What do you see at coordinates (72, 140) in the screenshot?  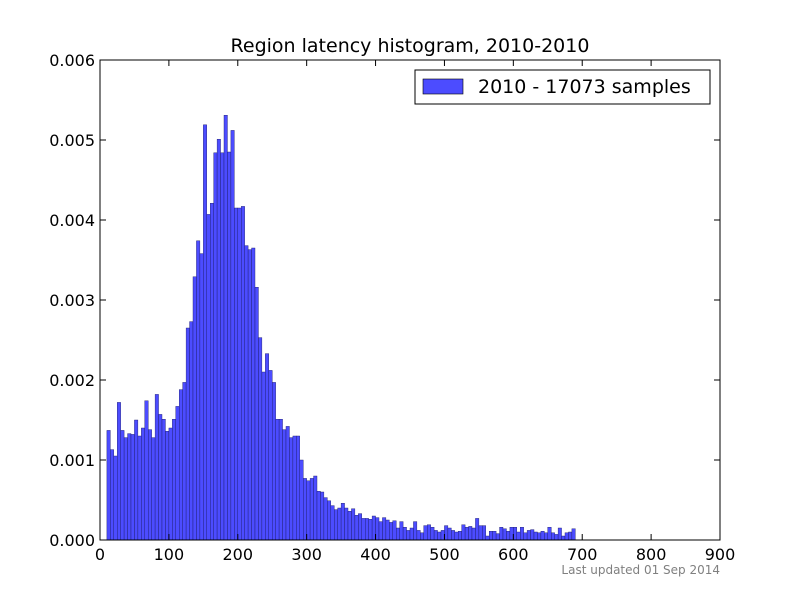 I see `y-tick-label: 0.005` at bounding box center [72, 140].